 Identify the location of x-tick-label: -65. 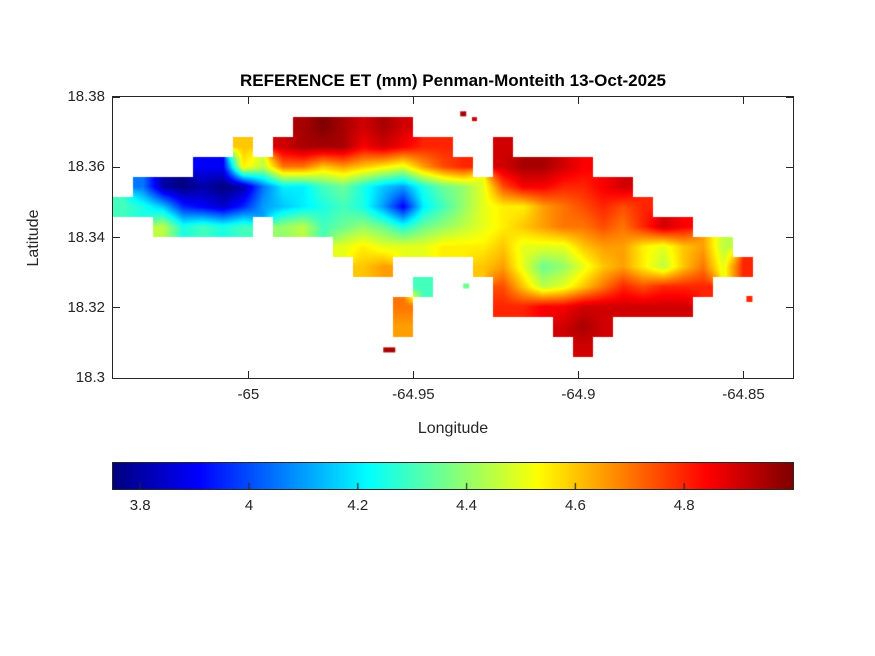
(248, 394).